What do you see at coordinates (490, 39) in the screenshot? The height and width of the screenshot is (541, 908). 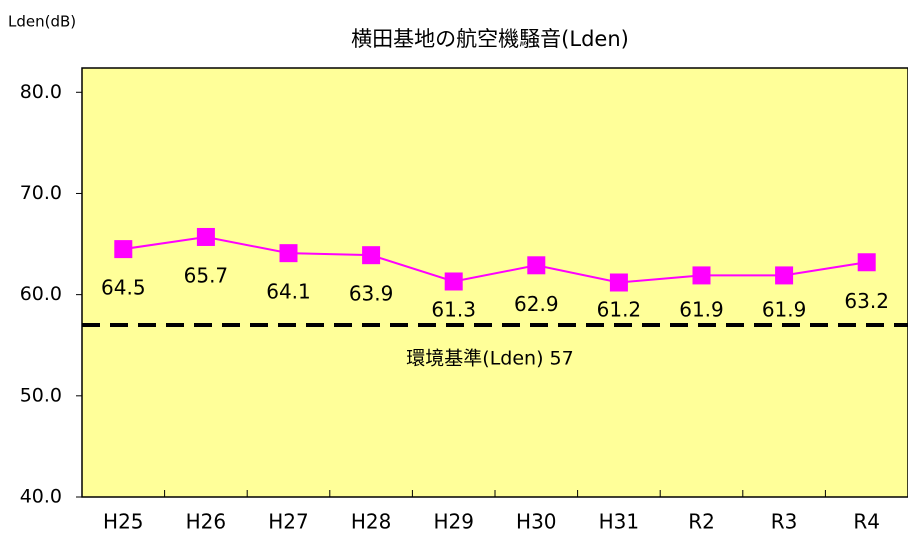 I see `chart-title: 横田基地の航空機騒音(Lden)` at bounding box center [490, 39].